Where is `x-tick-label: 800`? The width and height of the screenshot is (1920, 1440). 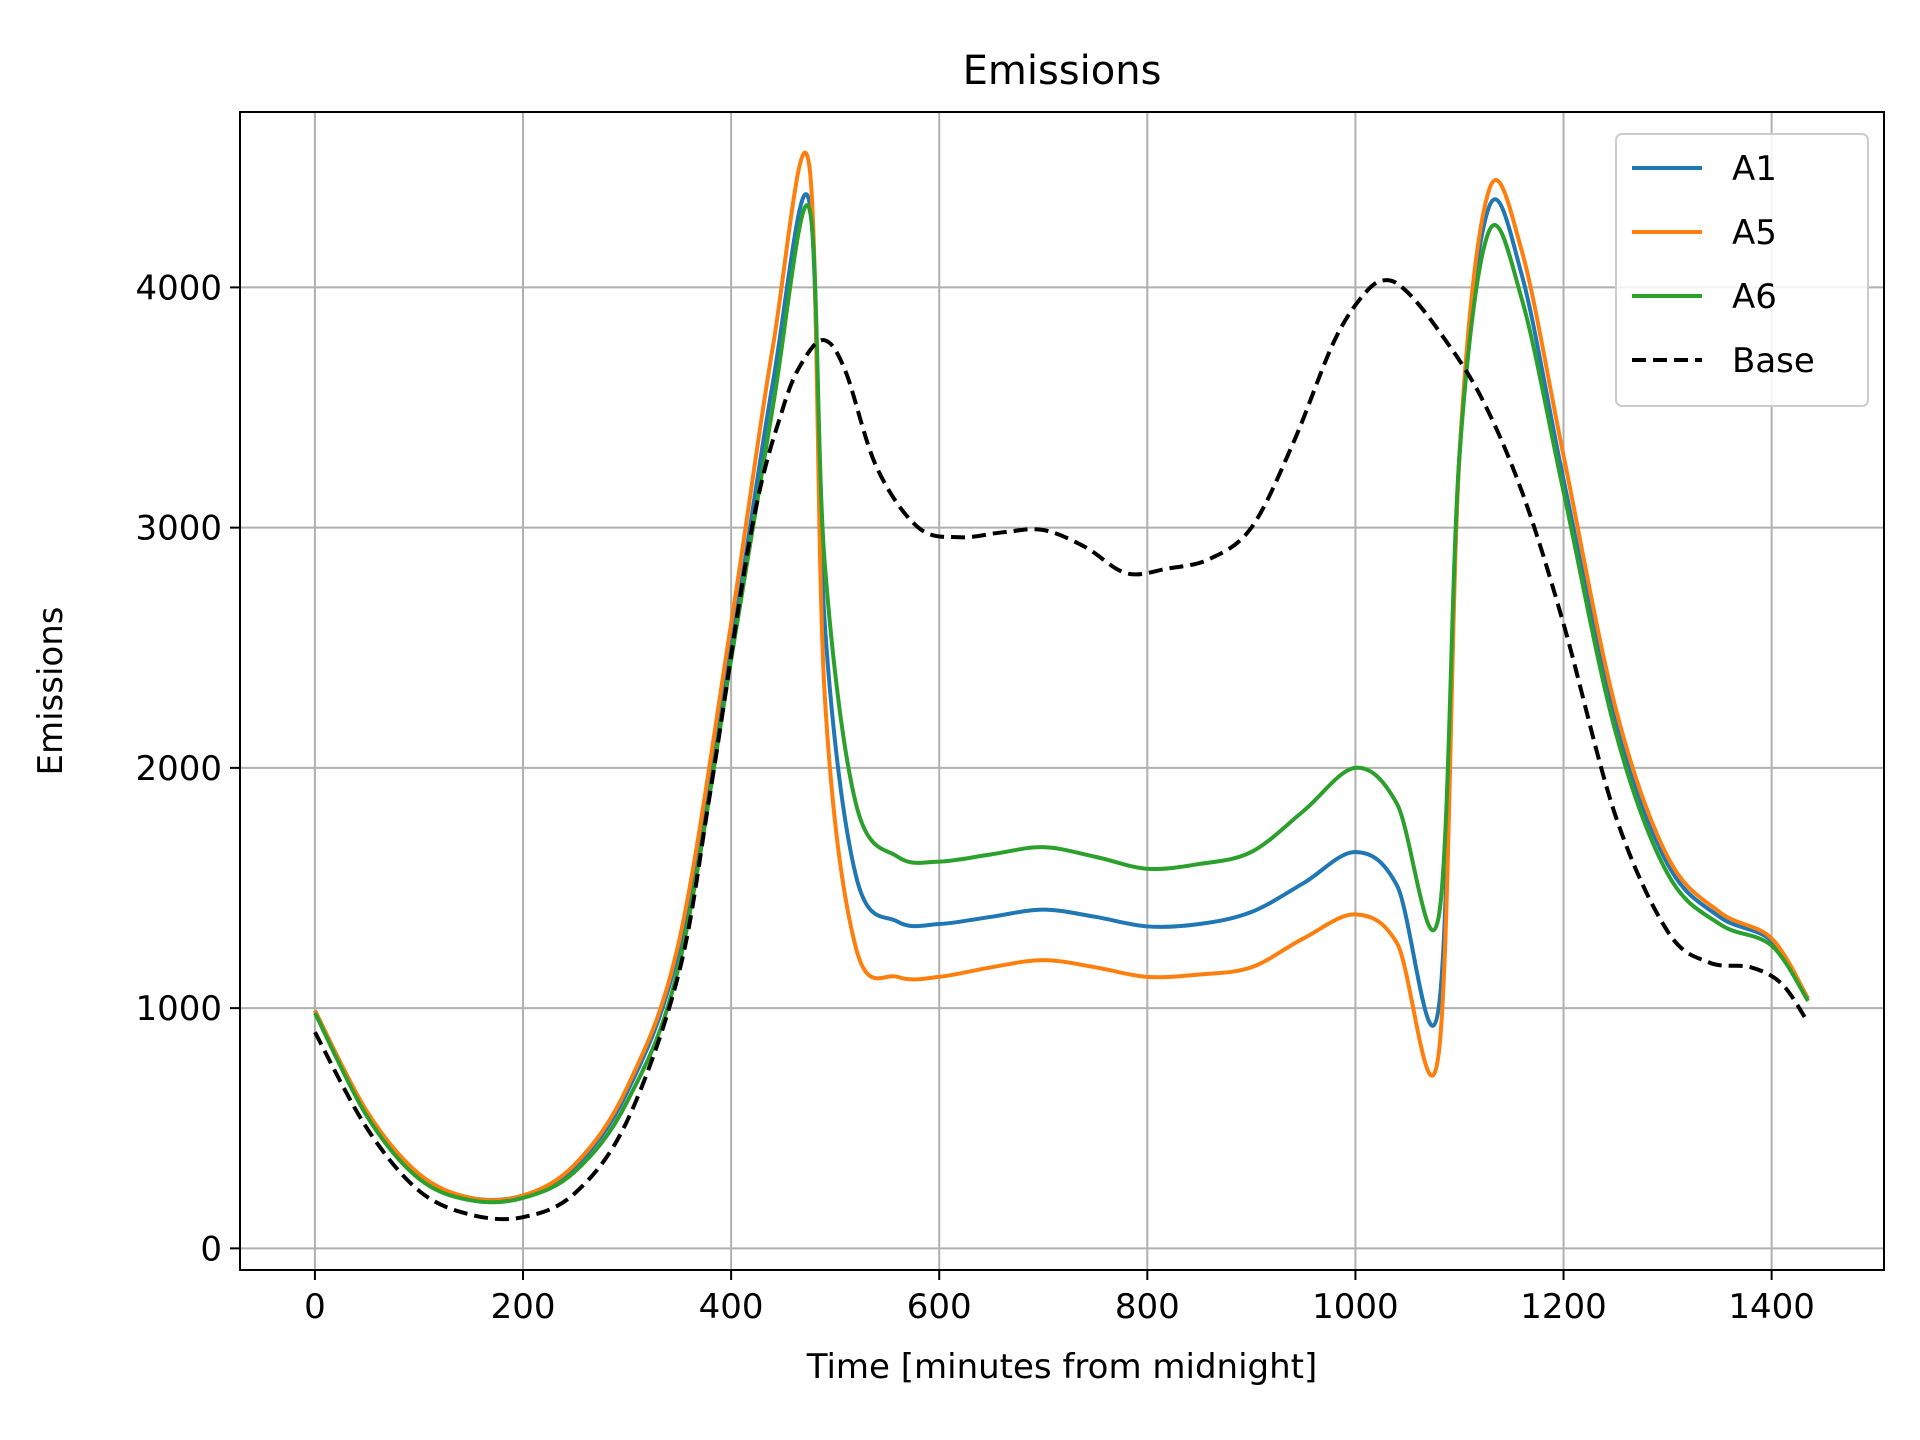 x-tick-label: 800 is located at coordinates (1147, 1307).